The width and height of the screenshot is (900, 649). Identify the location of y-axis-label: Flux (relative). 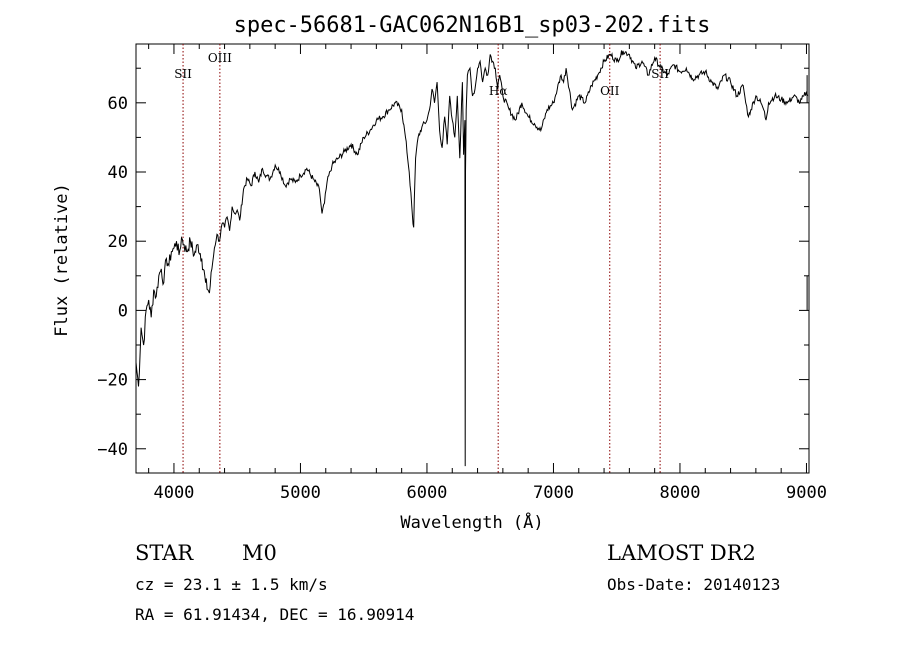
(62, 260).